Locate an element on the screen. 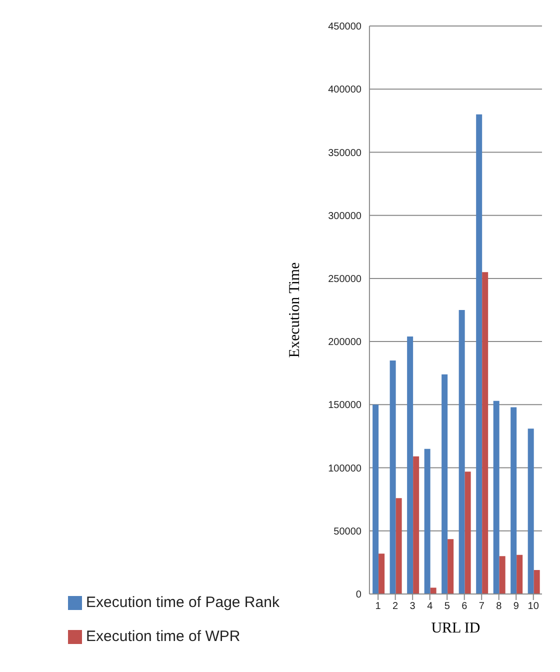  y-tick-label: 50000 is located at coordinates (348, 532).